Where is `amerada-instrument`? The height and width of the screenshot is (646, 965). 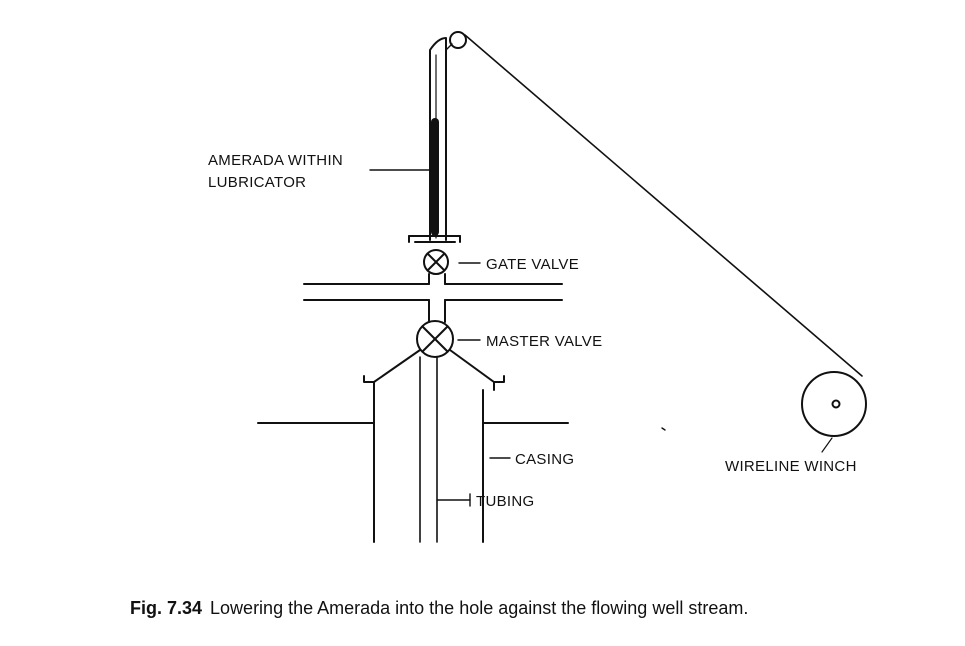
amerada-instrument is located at coordinates (435, 177).